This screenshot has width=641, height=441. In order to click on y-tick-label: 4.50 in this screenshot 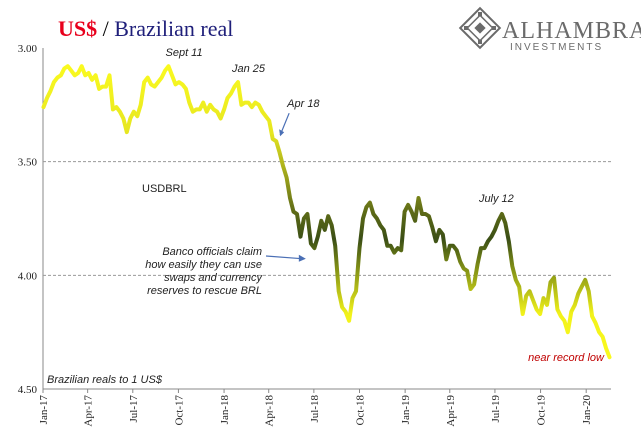, I will do `click(28, 390)`.